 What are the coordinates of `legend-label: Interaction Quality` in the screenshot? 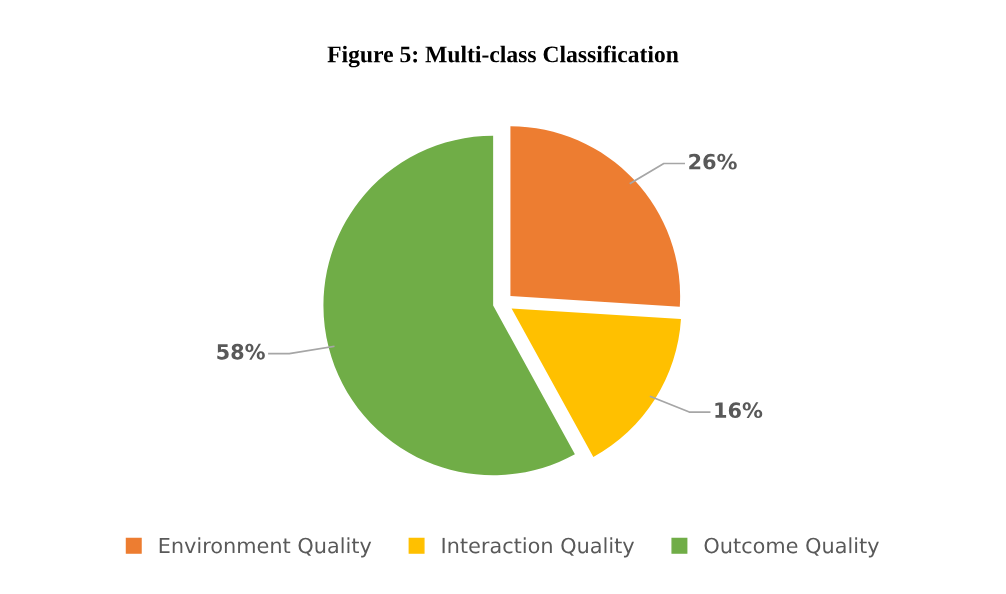 It's located at (538, 547).